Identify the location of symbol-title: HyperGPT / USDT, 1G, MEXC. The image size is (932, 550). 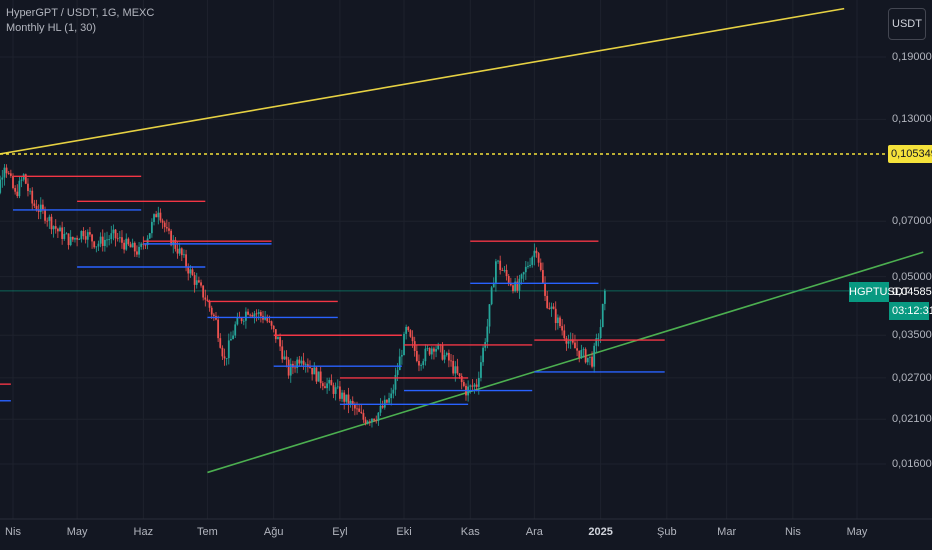
(80, 13).